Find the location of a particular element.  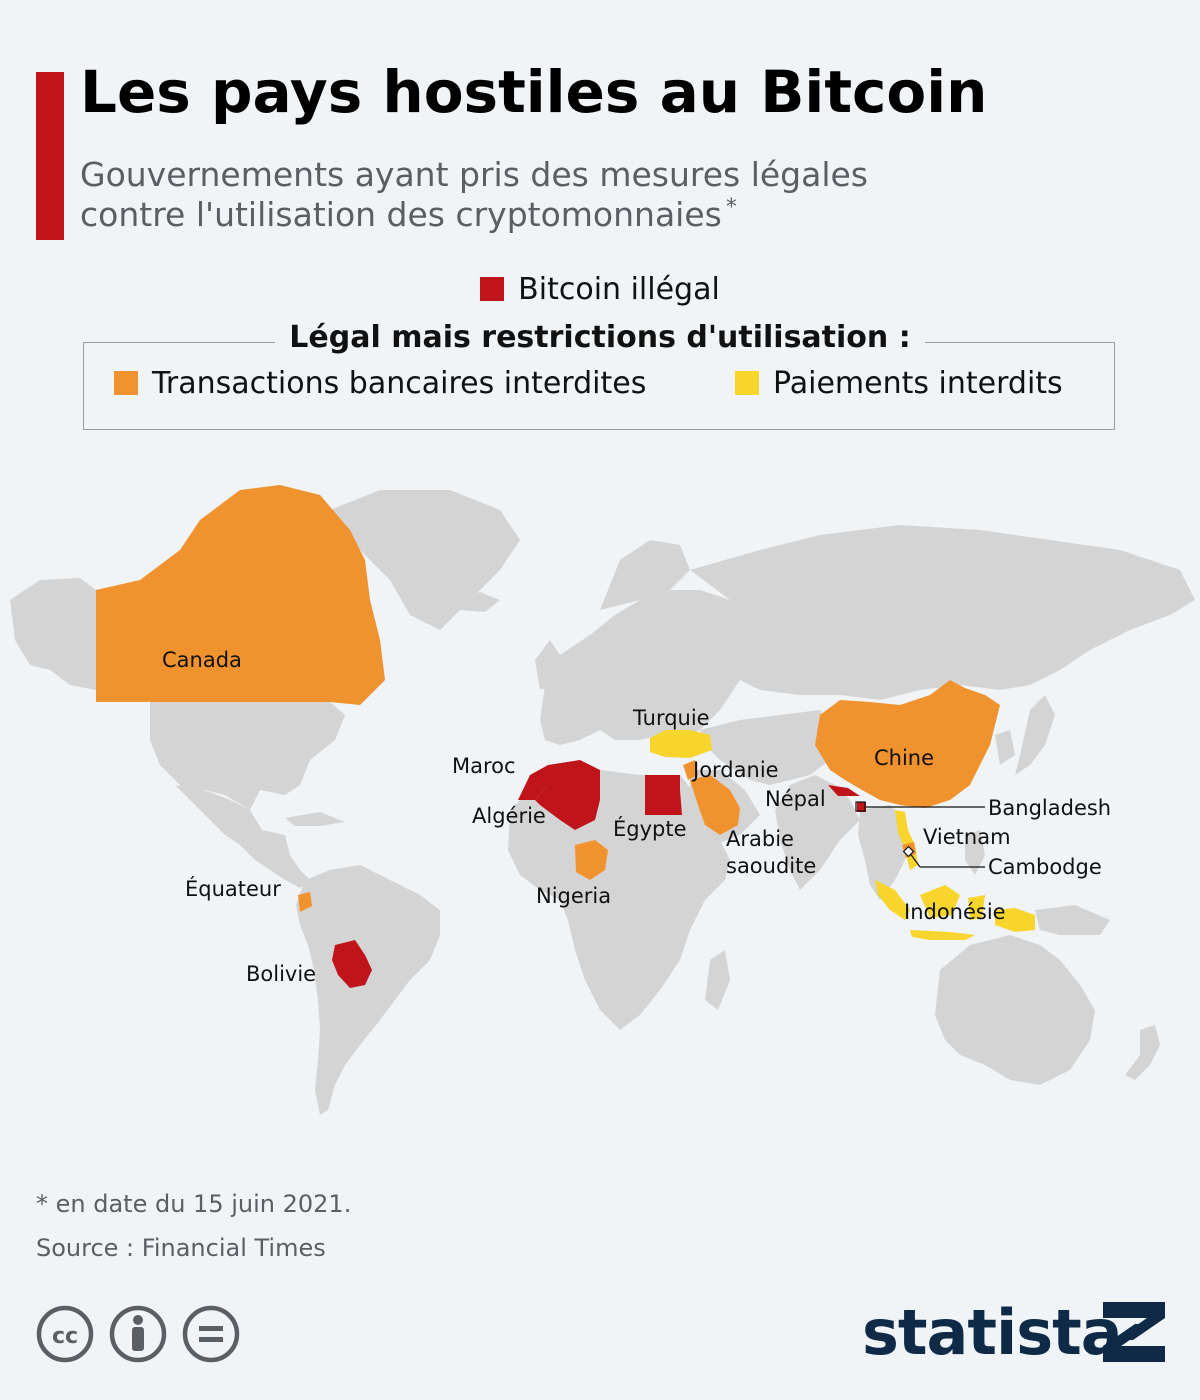

country-chine is located at coordinates (907, 744).